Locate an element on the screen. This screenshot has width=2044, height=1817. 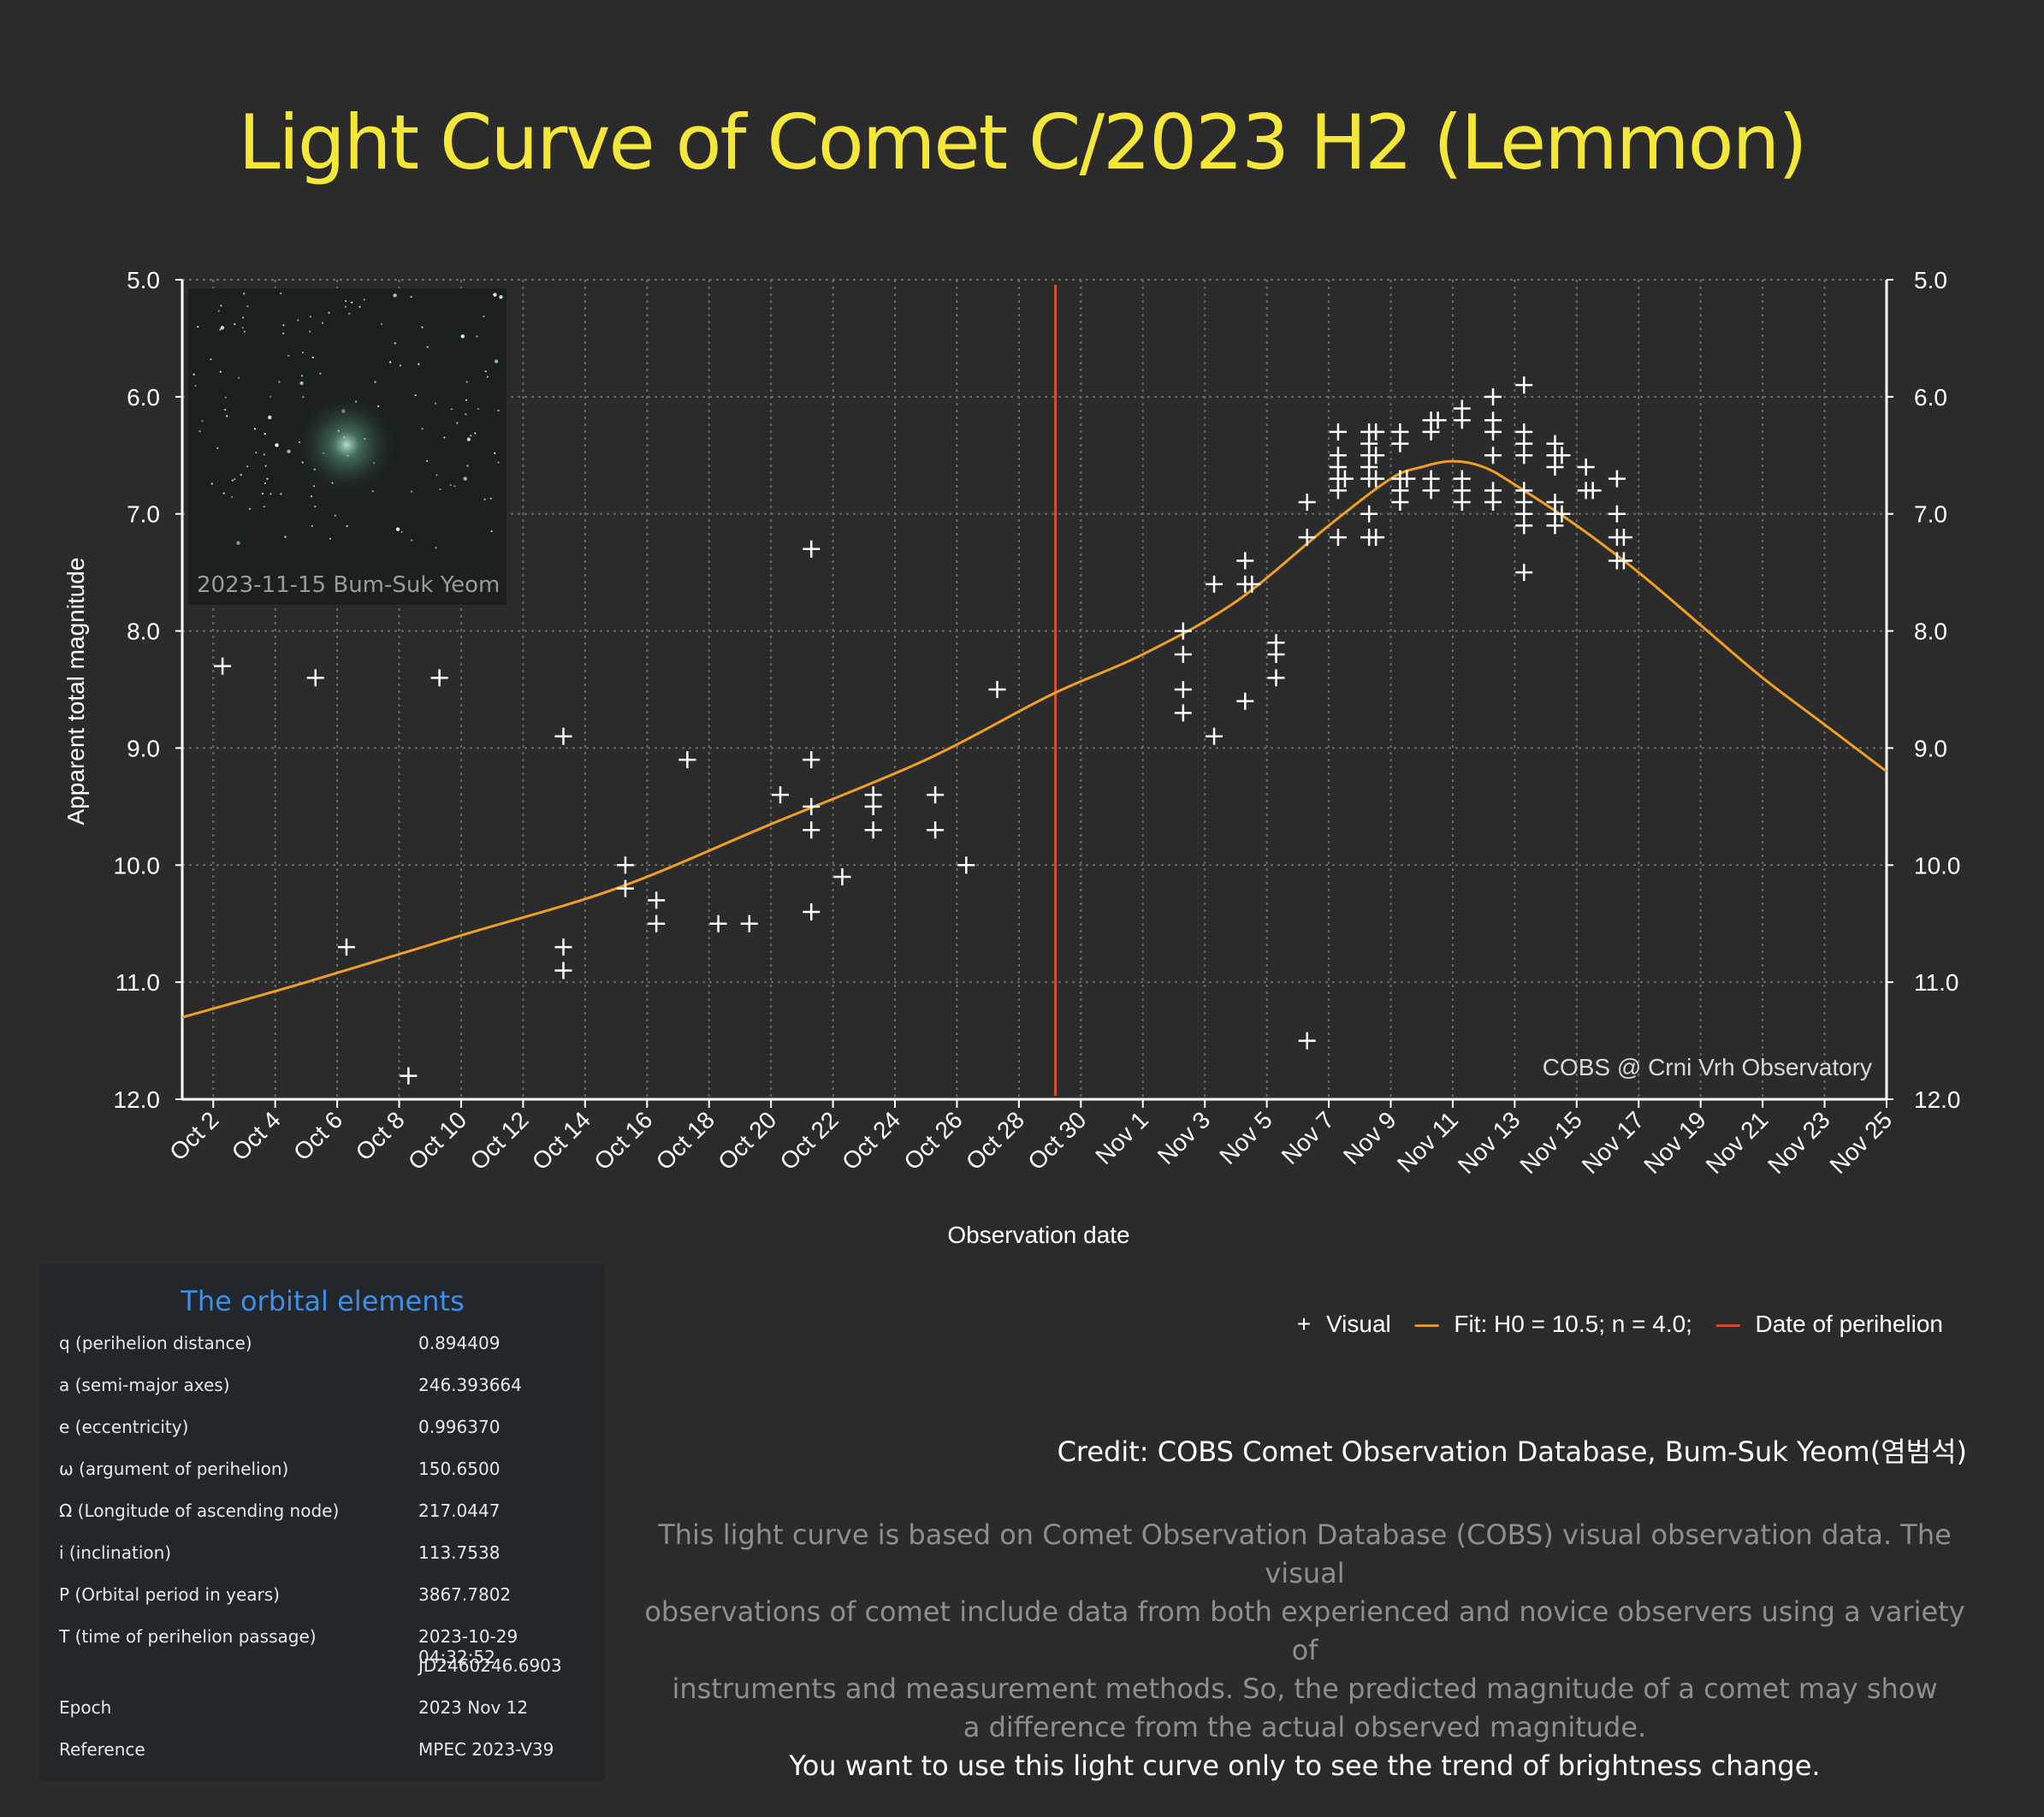
x-tick-label: Nov 15 is located at coordinates (1550, 1142).